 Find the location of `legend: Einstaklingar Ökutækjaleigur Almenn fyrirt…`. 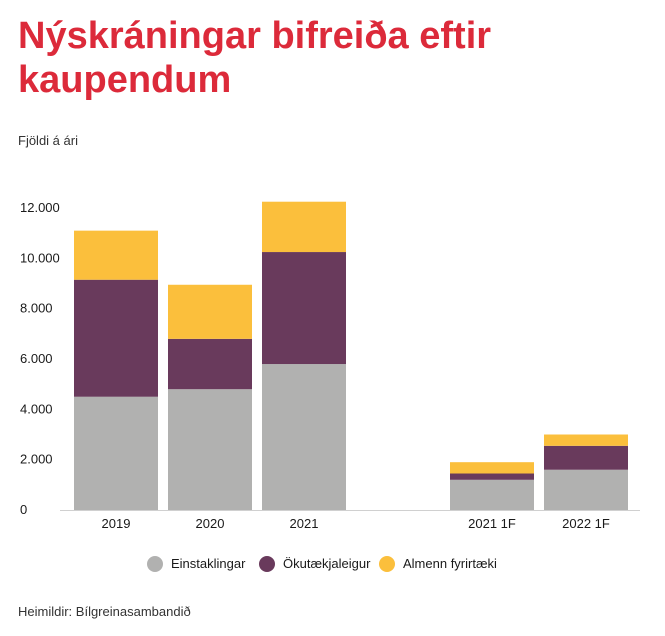

legend: Einstaklingar Ökutækjaleigur Almenn fyrirt… is located at coordinates (322, 564).